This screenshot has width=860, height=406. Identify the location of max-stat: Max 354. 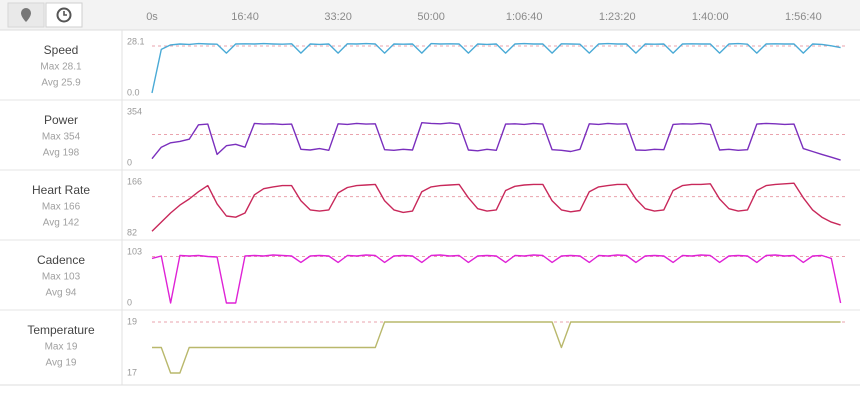
(61, 137).